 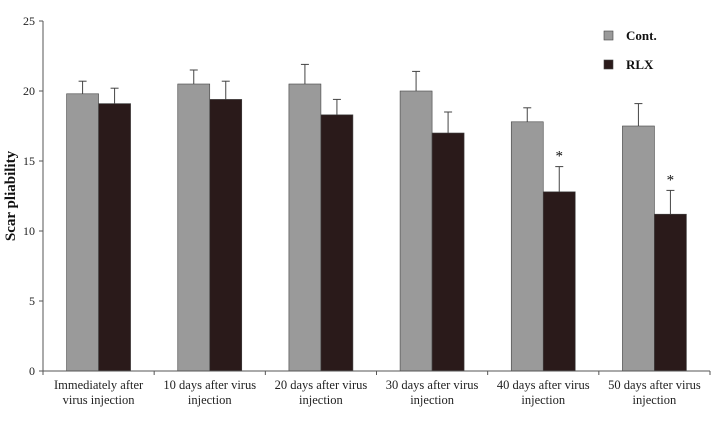 What do you see at coordinates (640, 64) in the screenshot?
I see `legend-label-rlx: RLX` at bounding box center [640, 64].